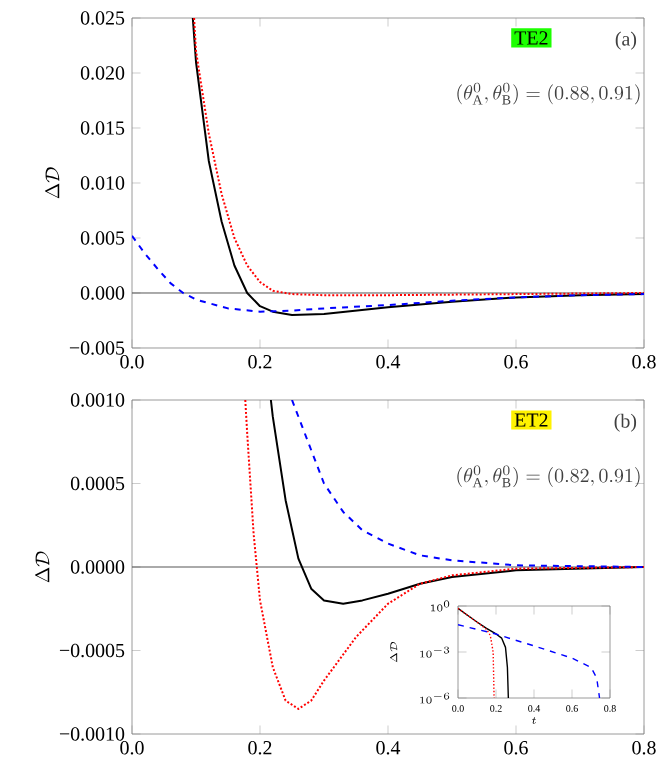 The image size is (666, 770). What do you see at coordinates (92, 650) in the screenshot?
I see `y-tick-label: −0.0005` at bounding box center [92, 650].